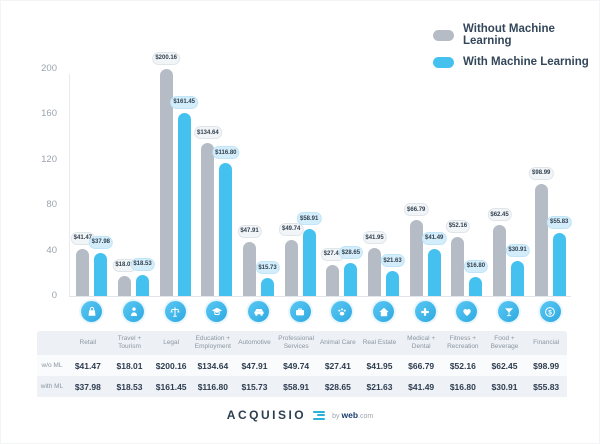  Describe the element at coordinates (171, 386) in the screenshot. I see `table-value-with-ml: $161.45` at that location.